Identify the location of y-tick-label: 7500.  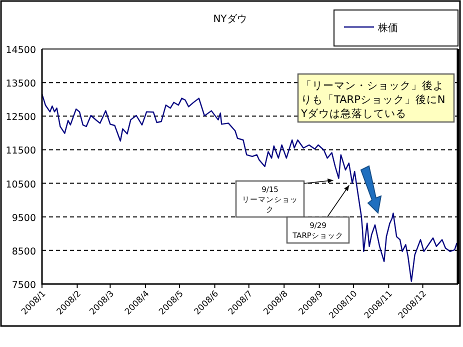
(24, 285).